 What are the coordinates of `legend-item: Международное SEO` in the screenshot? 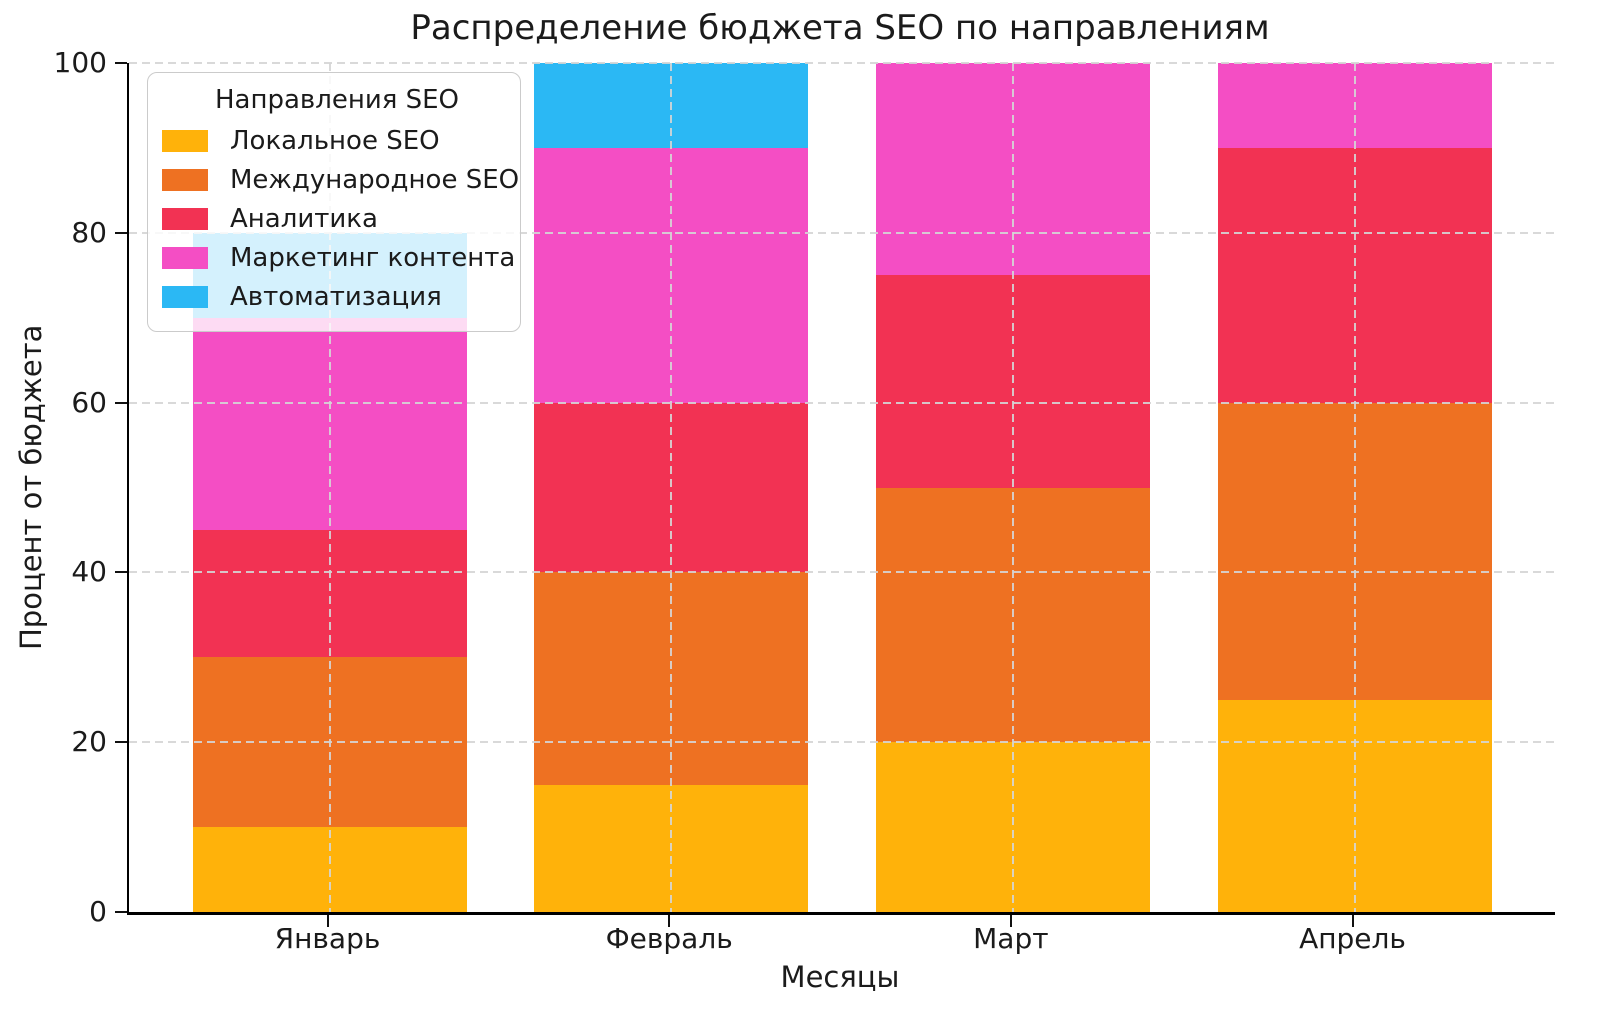 It's located at (340, 180).